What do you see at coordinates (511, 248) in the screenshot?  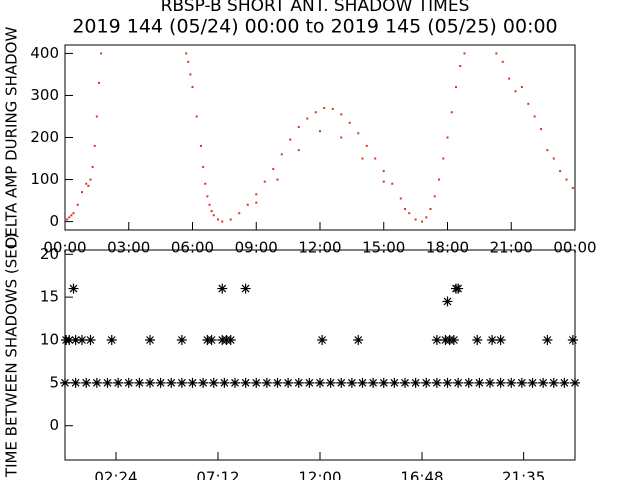 I see `x-tick-label: 21:00` at bounding box center [511, 248].